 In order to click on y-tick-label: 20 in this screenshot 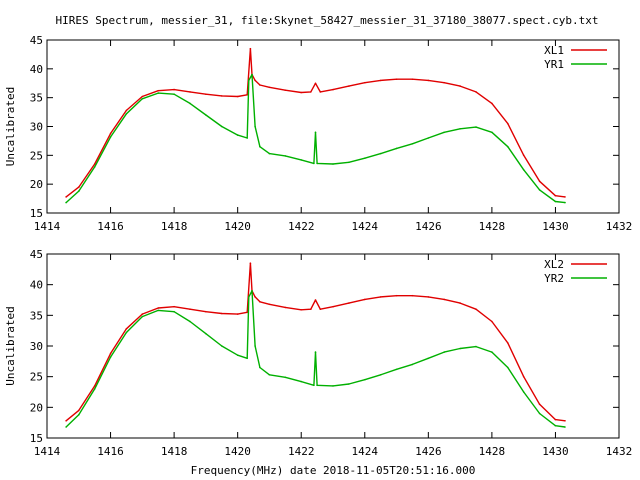, I will do `click(36, 184)`.